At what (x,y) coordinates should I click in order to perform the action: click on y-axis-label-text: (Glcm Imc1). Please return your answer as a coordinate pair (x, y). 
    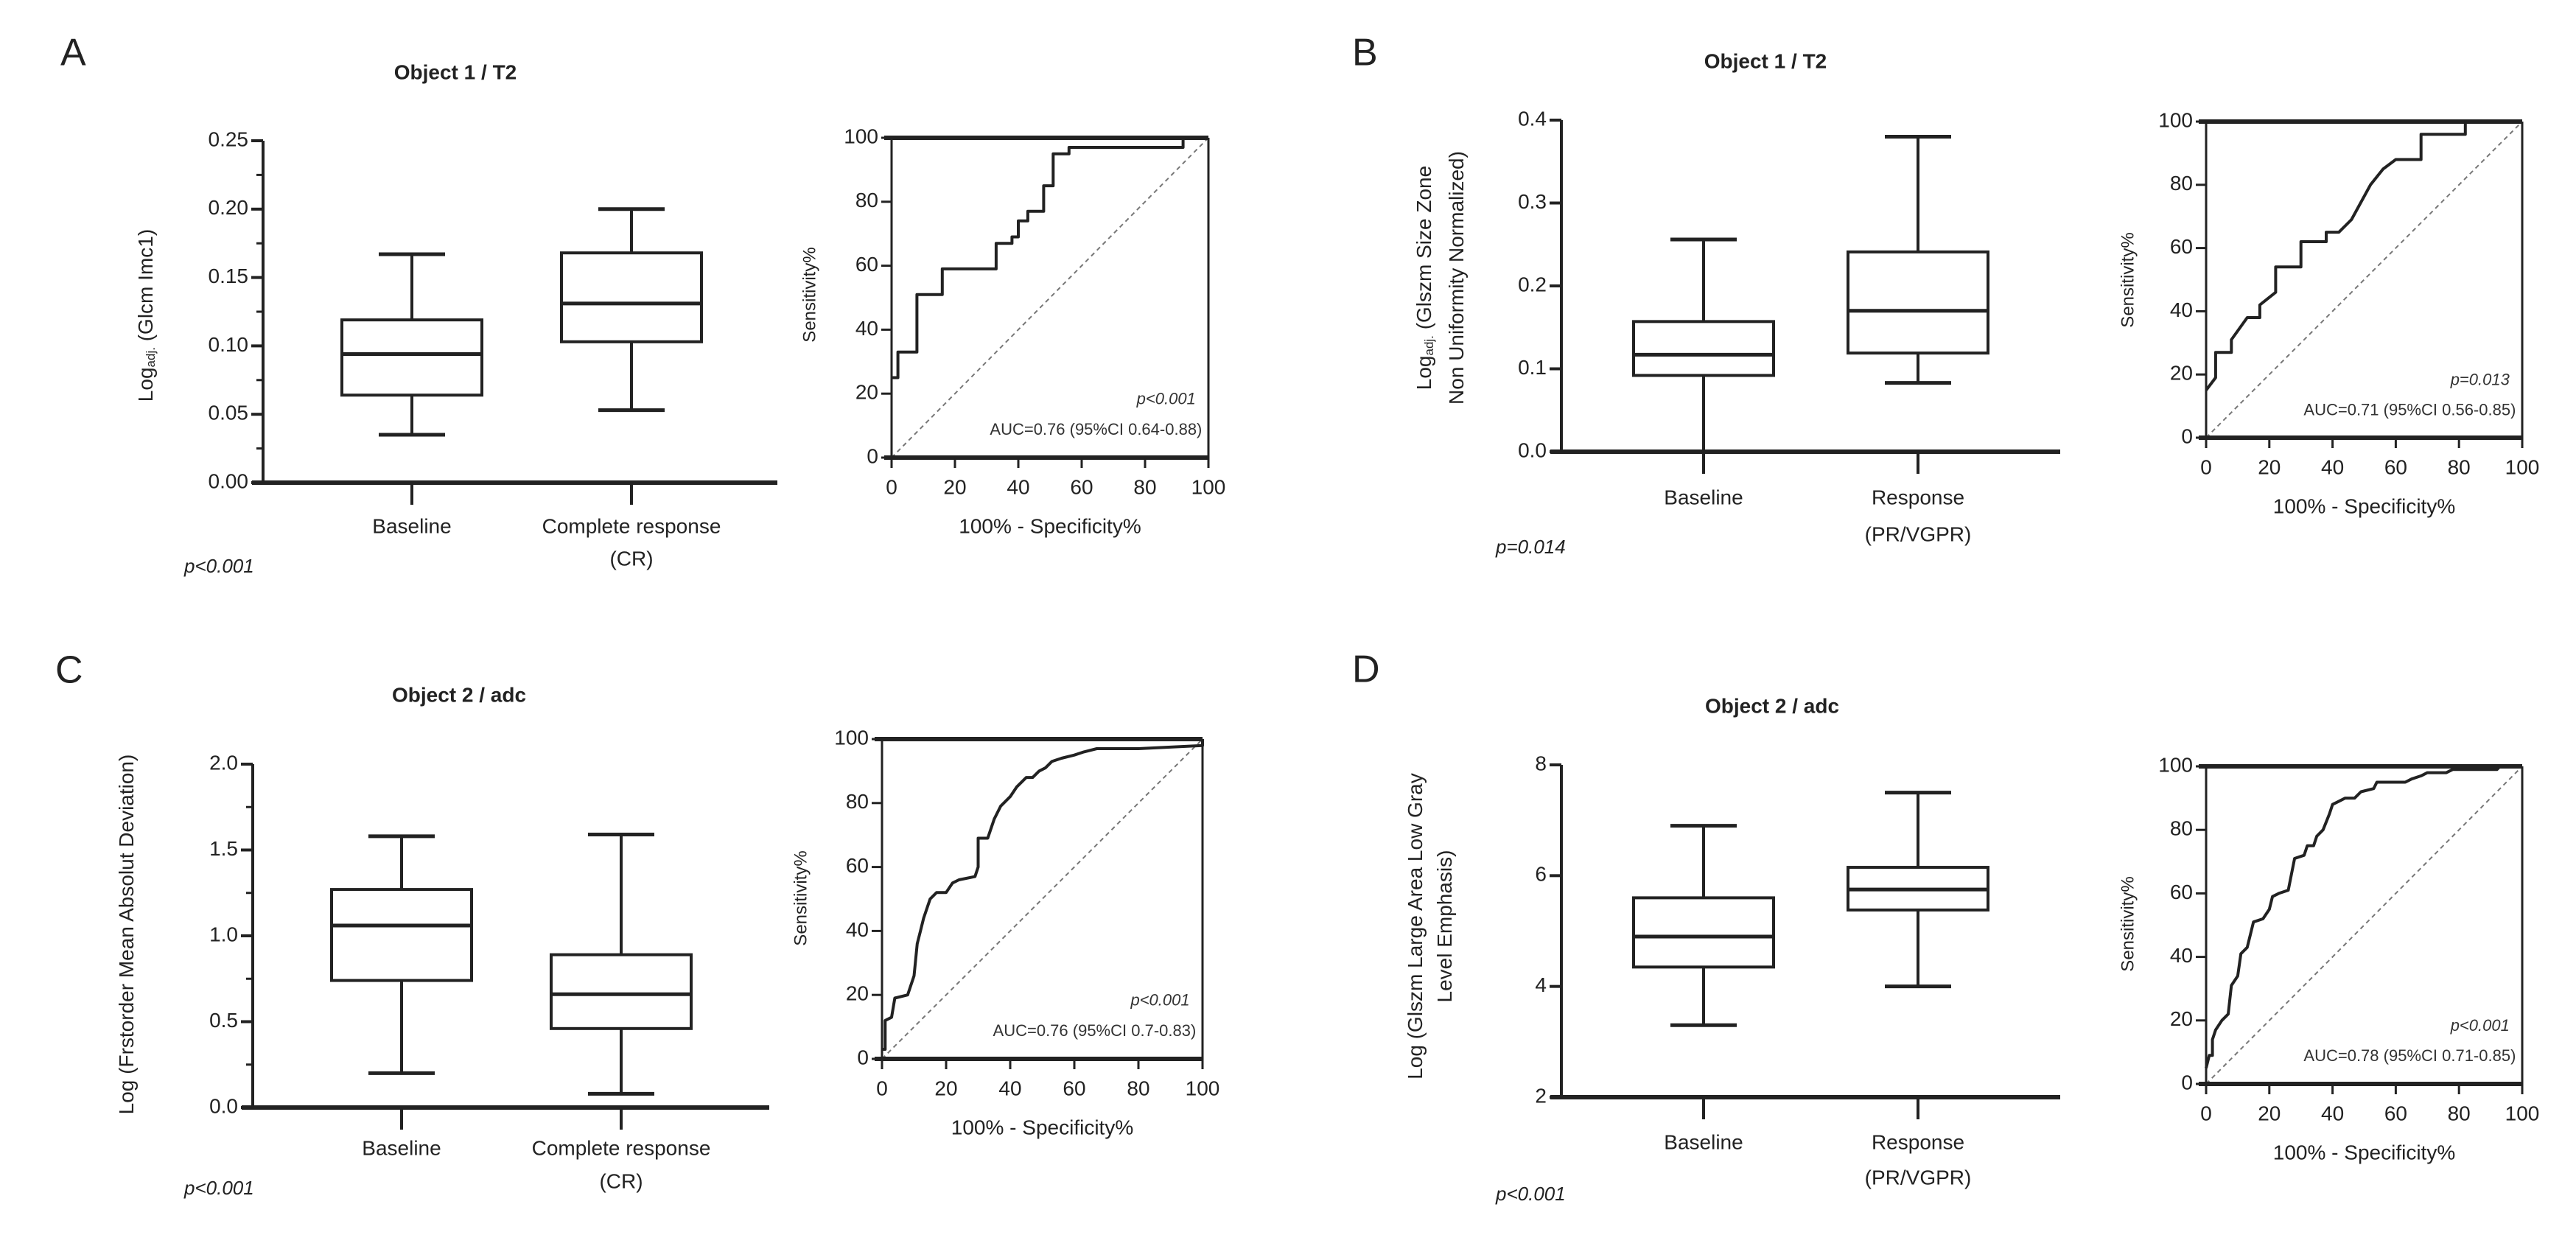
    Looking at the image, I should click on (145, 288).